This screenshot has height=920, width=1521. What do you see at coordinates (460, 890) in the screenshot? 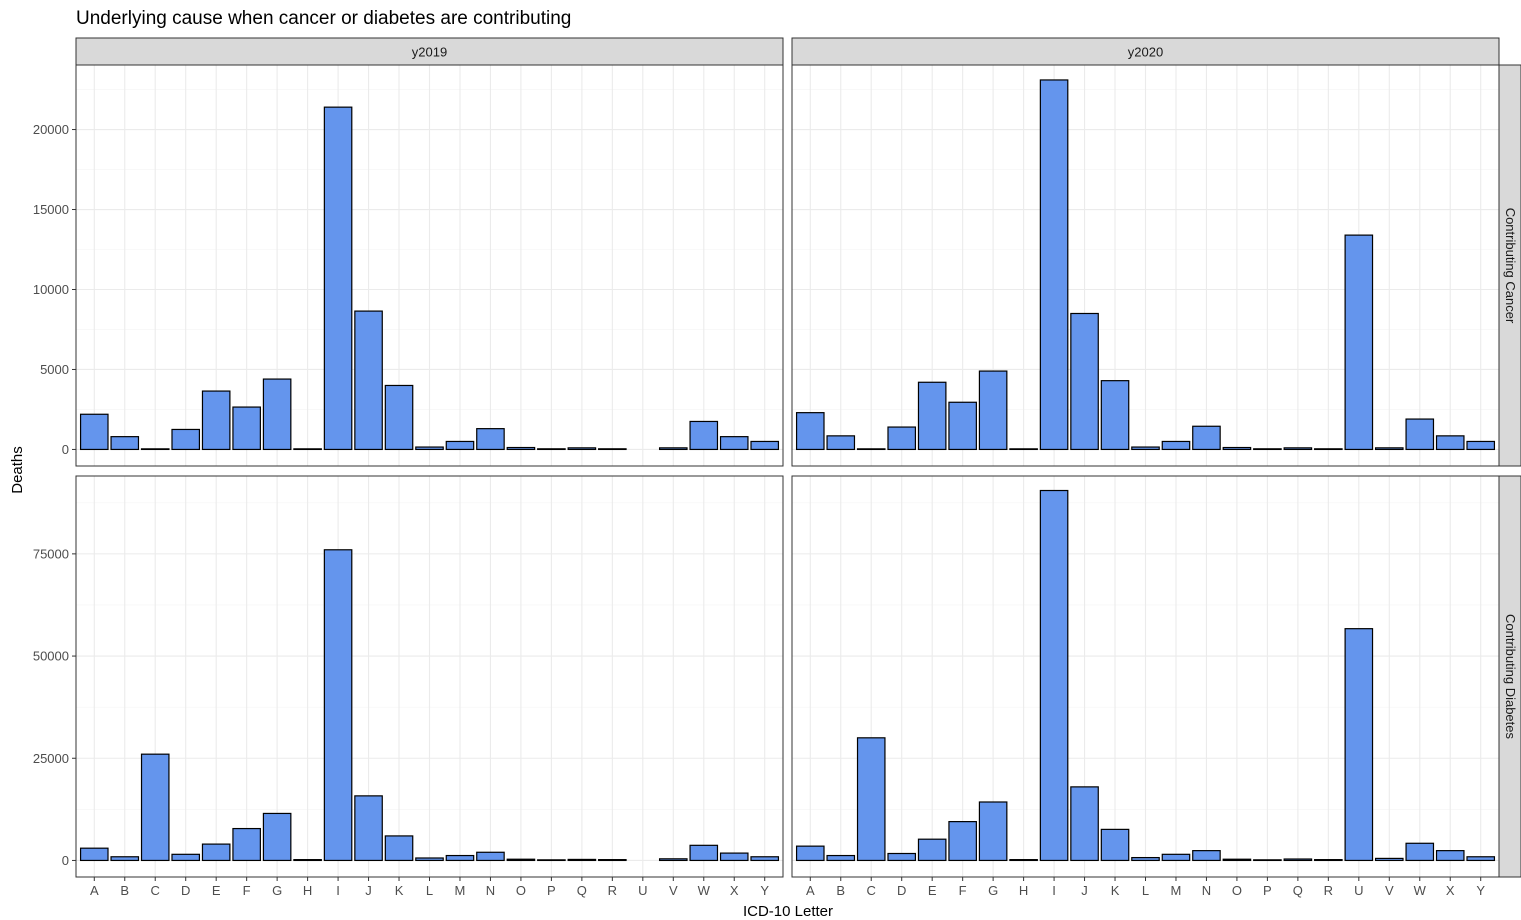
I see `x-tick-label: M` at bounding box center [460, 890].